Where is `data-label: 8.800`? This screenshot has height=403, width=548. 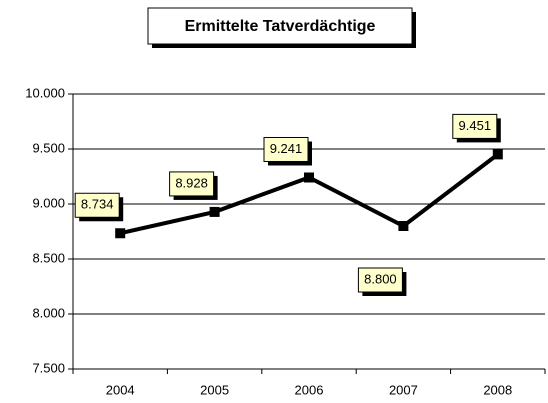
data-label: 8.800 is located at coordinates (380, 278).